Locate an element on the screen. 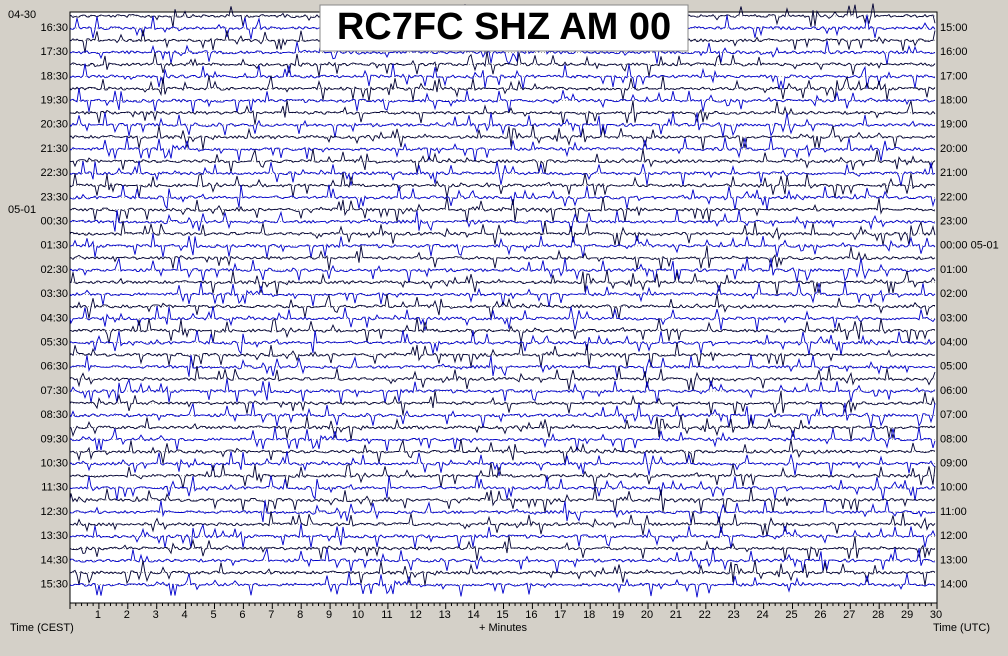 The height and width of the screenshot is (656, 1008). left-time: 15:30 is located at coordinates (54, 585).